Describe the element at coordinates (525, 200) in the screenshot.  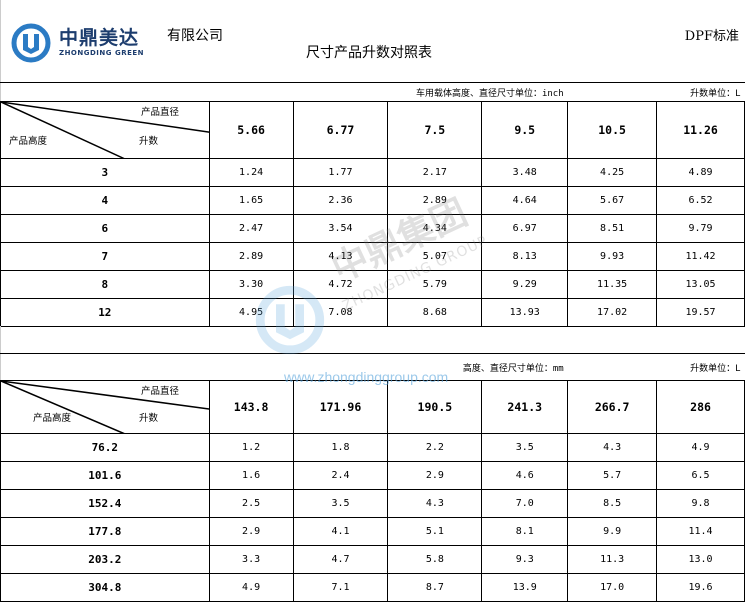
I see `volume-cell: 4.64` at that location.